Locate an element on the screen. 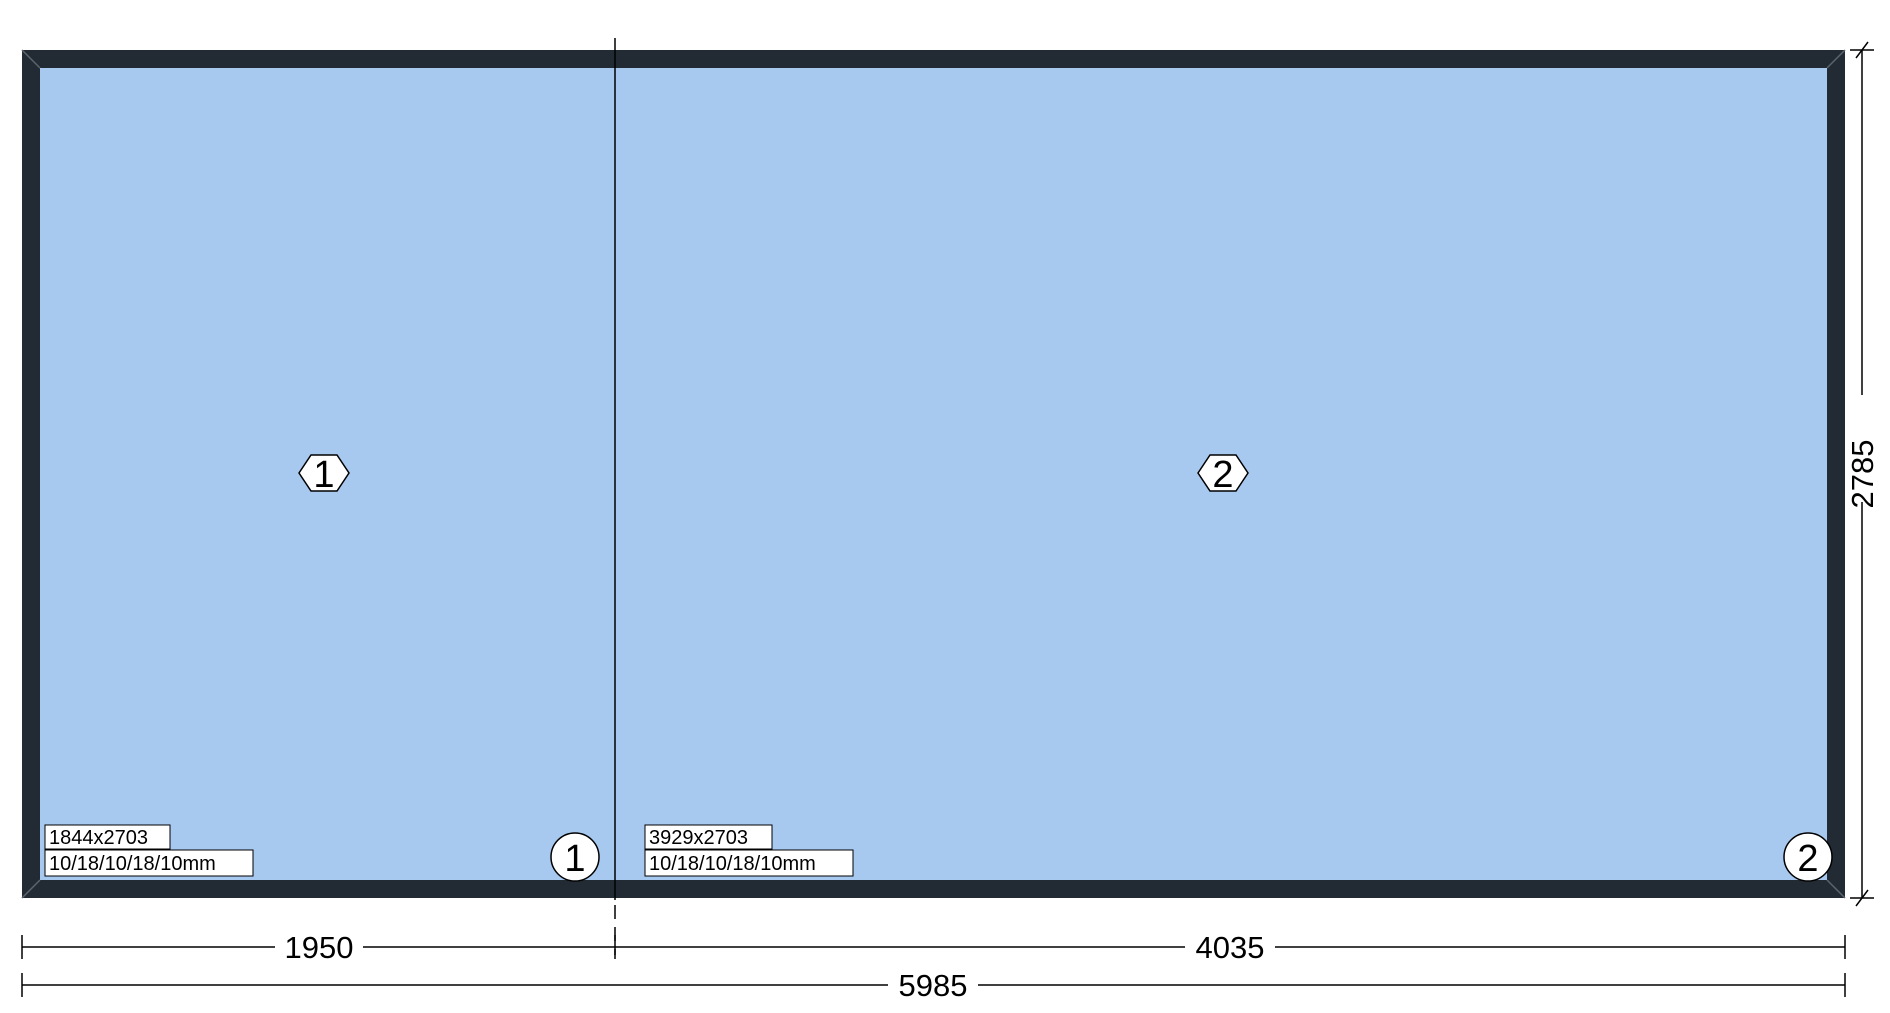 This screenshot has height=1013, width=1890. segment-dimensions: 1950 4035 is located at coordinates (933, 947).